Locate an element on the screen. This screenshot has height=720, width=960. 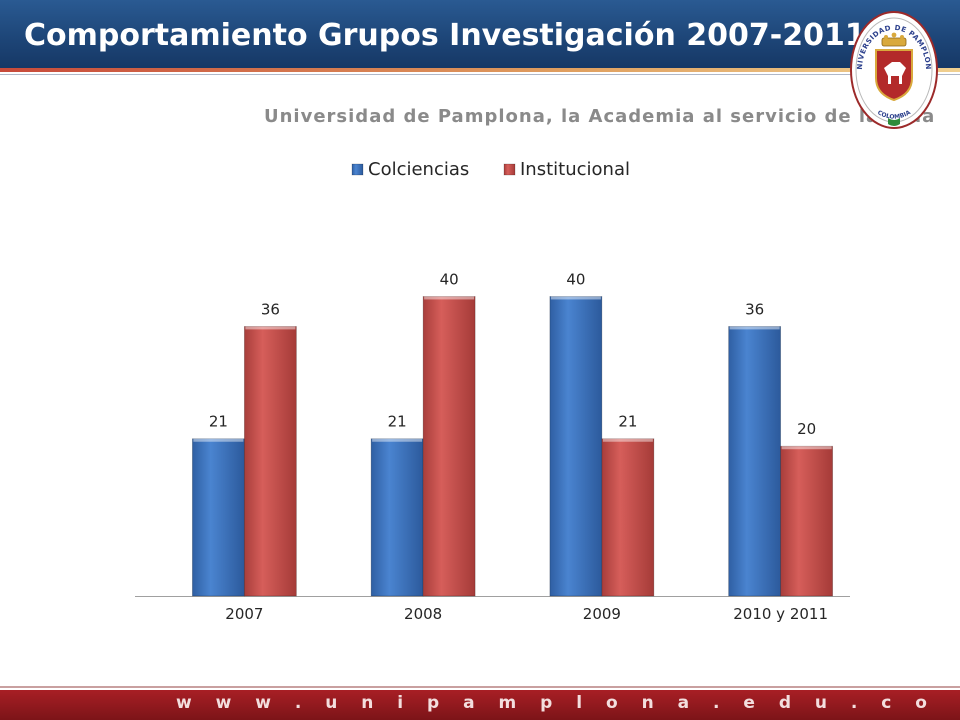
footer-bar is located at coordinates (480, 705).